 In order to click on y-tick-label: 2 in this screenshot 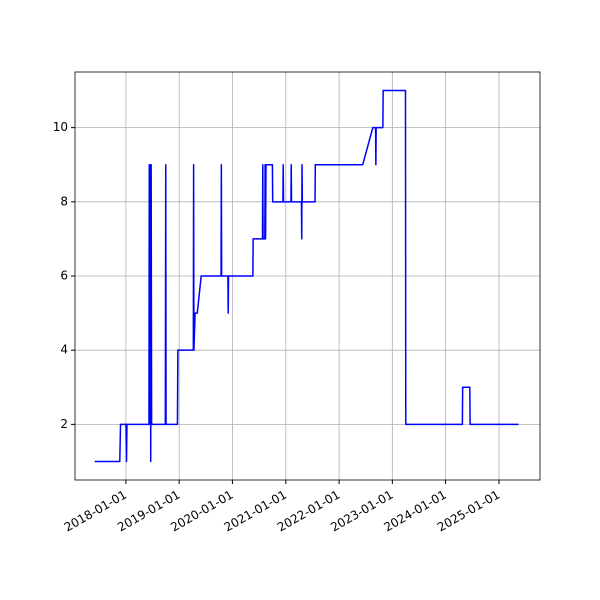, I will do `click(64, 424)`.